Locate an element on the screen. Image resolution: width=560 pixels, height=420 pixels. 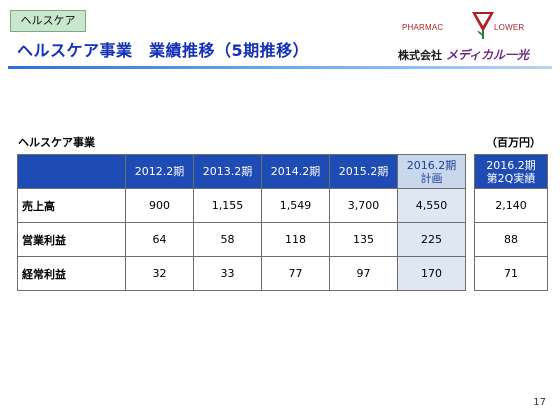
q2-actual-table: 2016.2期 第2Q実績 2,140 88 71 is located at coordinates (511, 222).